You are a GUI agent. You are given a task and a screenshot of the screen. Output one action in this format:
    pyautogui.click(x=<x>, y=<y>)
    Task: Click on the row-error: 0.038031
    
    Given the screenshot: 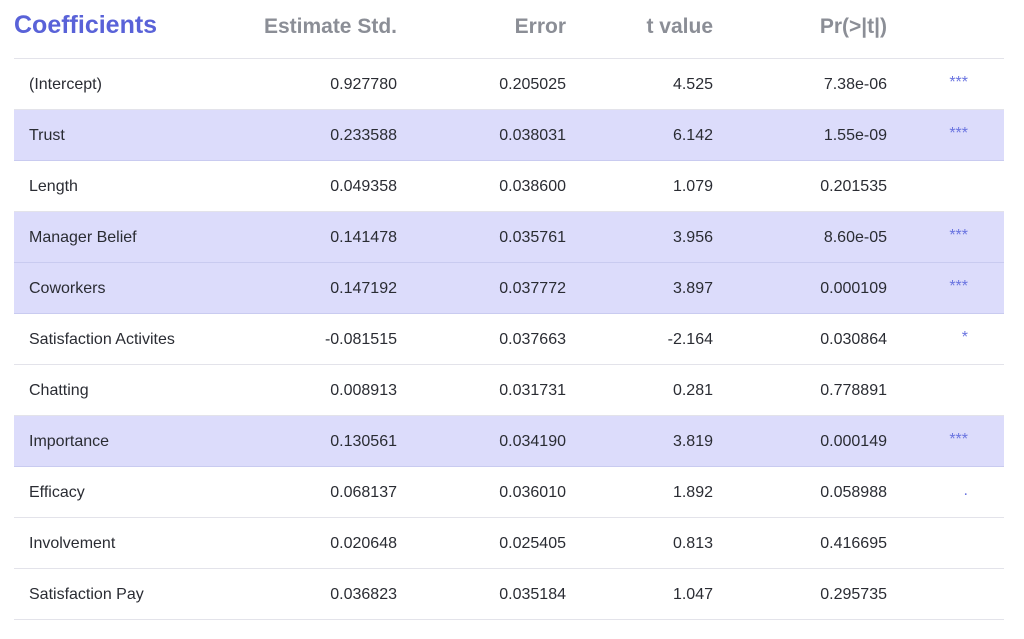 What is the action you would take?
    pyautogui.click(x=532, y=135)
    